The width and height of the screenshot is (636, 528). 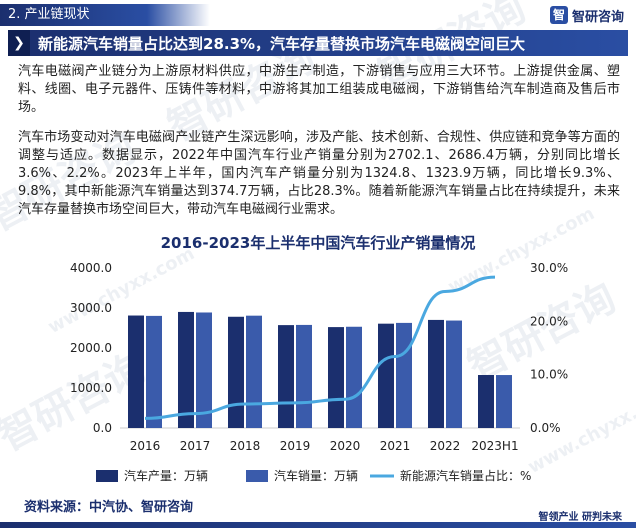 I want to click on brand: 智 智研咨询, so click(x=586, y=15).